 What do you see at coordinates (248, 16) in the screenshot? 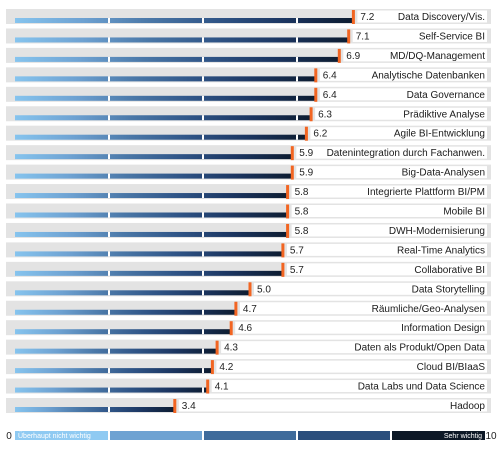
I see `bar-row: 7.2 Data Discovery/Vis.` at bounding box center [248, 16].